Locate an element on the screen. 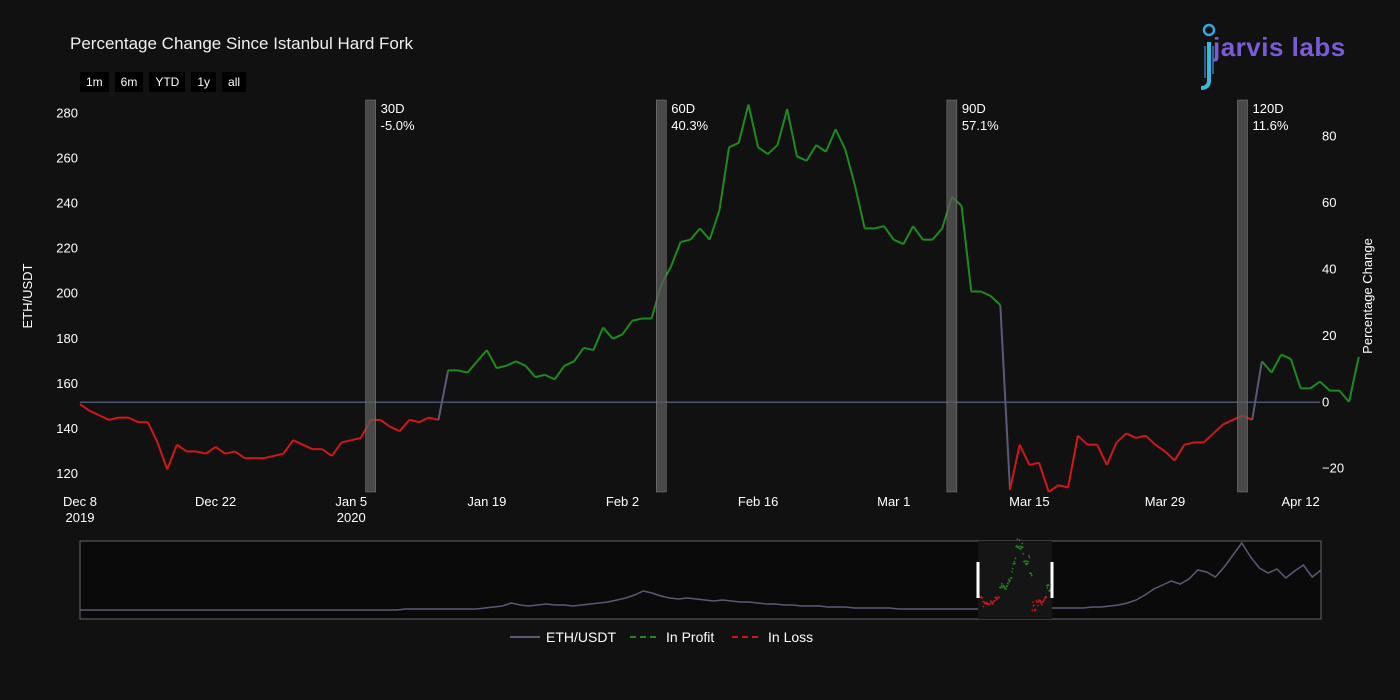  legend-label: ETH/USDT is located at coordinates (581, 637).